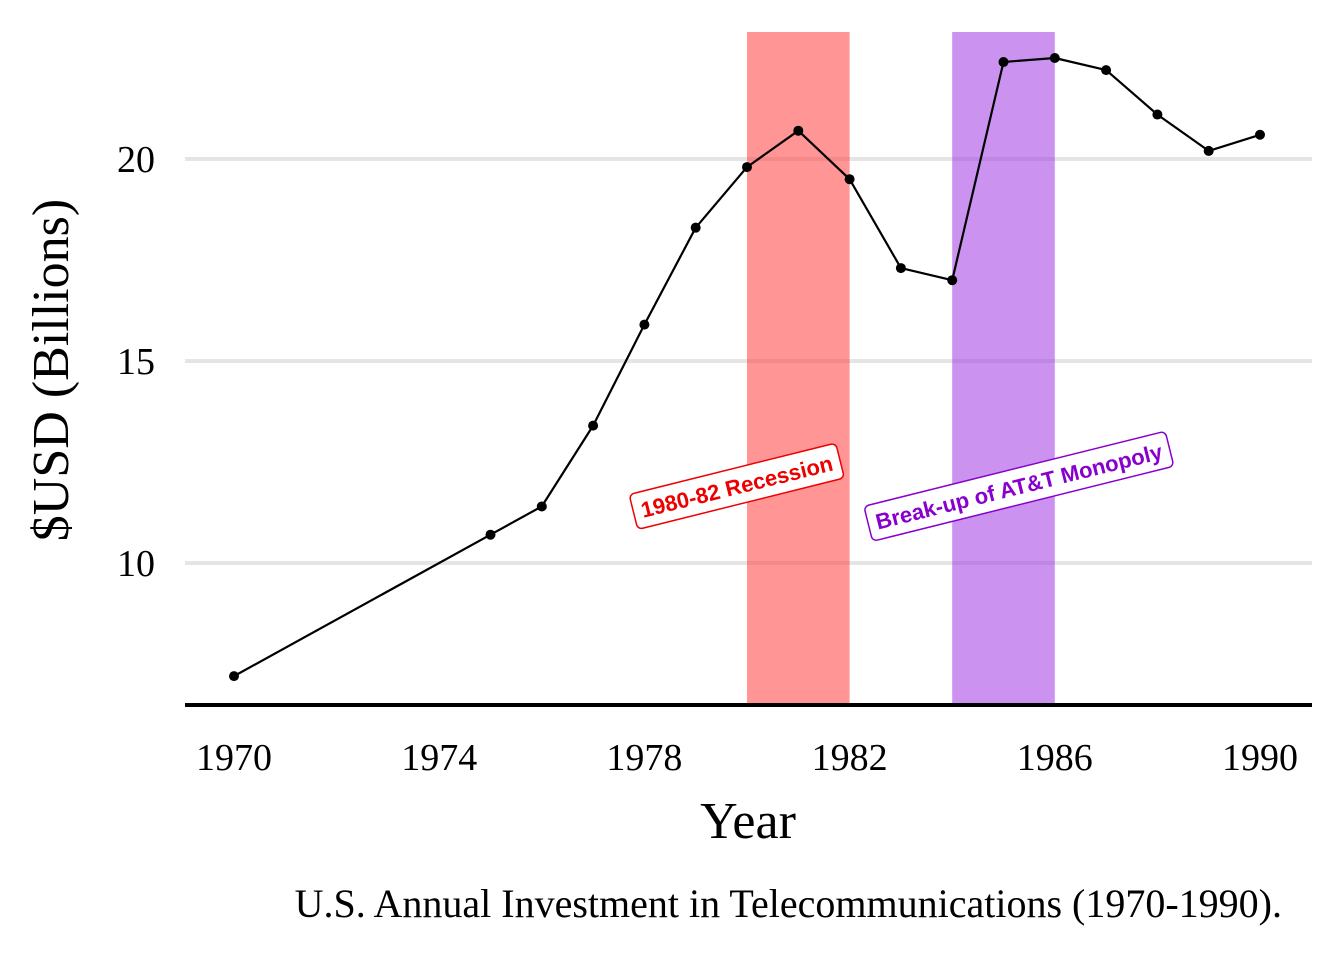 This screenshot has width=1344, height=960. I want to click on x-tick-labels: 1970 1974 1978 1982 1986 1990, so click(747, 758).